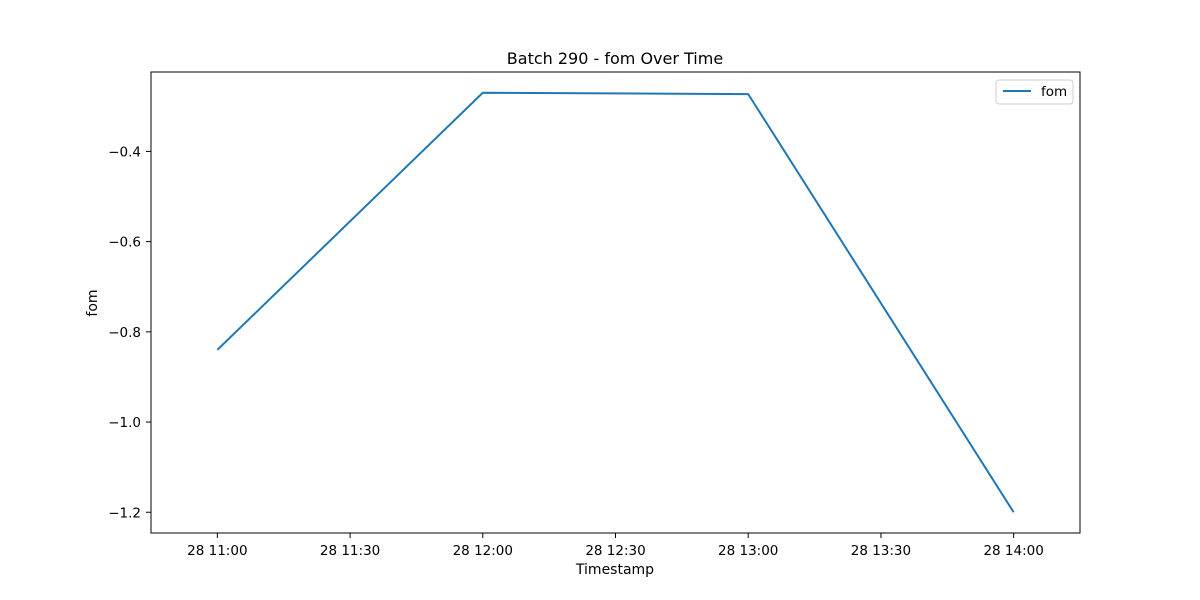 This screenshot has height=600, width=1200. What do you see at coordinates (93, 302) in the screenshot?
I see `y-axis-label: fom` at bounding box center [93, 302].